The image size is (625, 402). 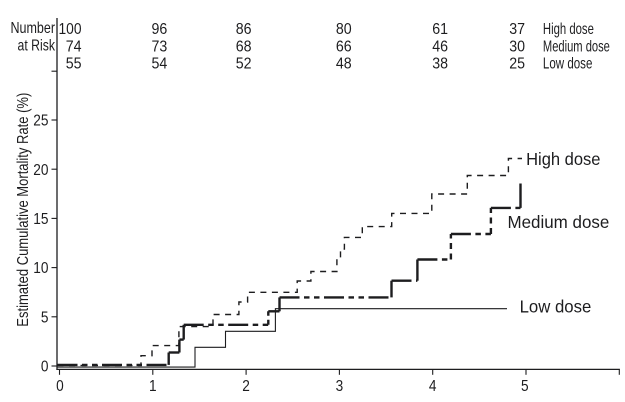 I want to click on svg-text: 54, so click(x=160, y=64).